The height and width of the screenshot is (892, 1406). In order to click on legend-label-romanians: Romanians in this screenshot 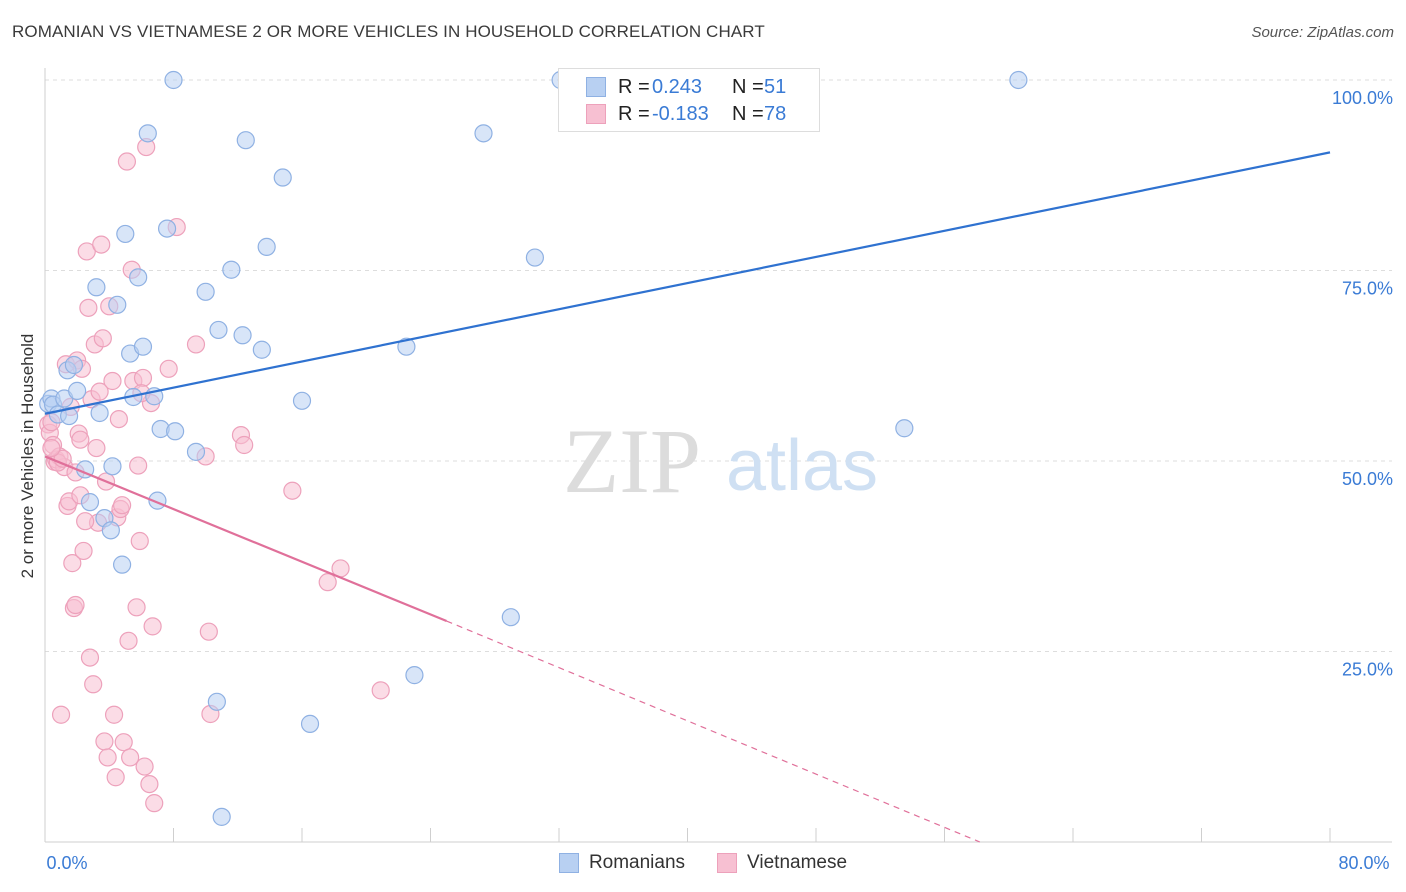, I will do `click(637, 862)`.